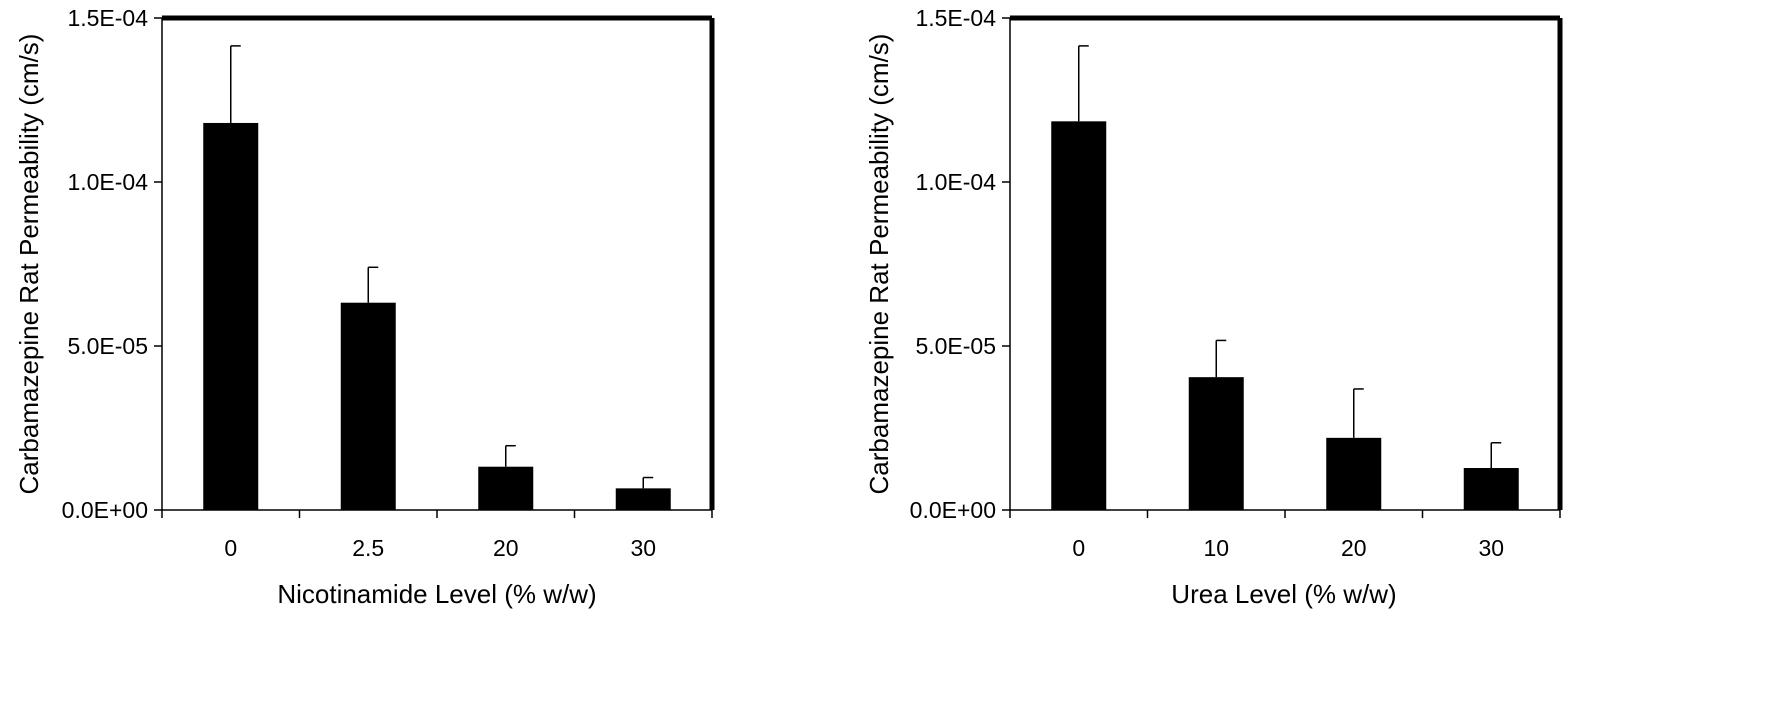  Describe the element at coordinates (1216, 548) in the screenshot. I see `x-tick-label: 10` at that location.